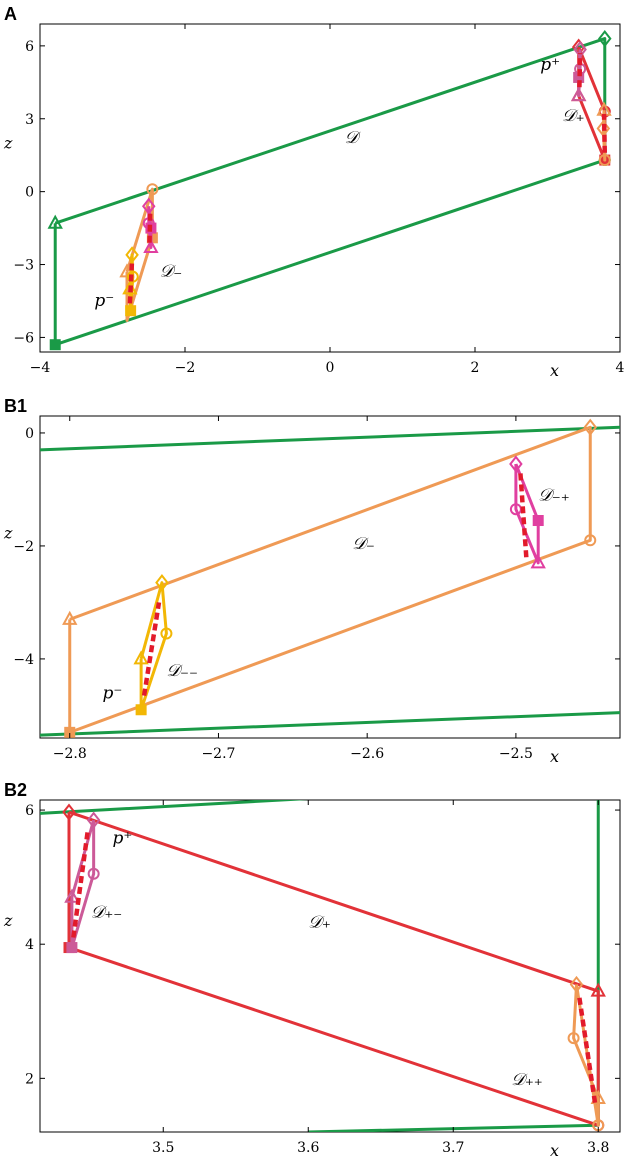 The width and height of the screenshot is (624, 1158). What do you see at coordinates (40, 368) in the screenshot?
I see `x-tick-label: −4` at bounding box center [40, 368].